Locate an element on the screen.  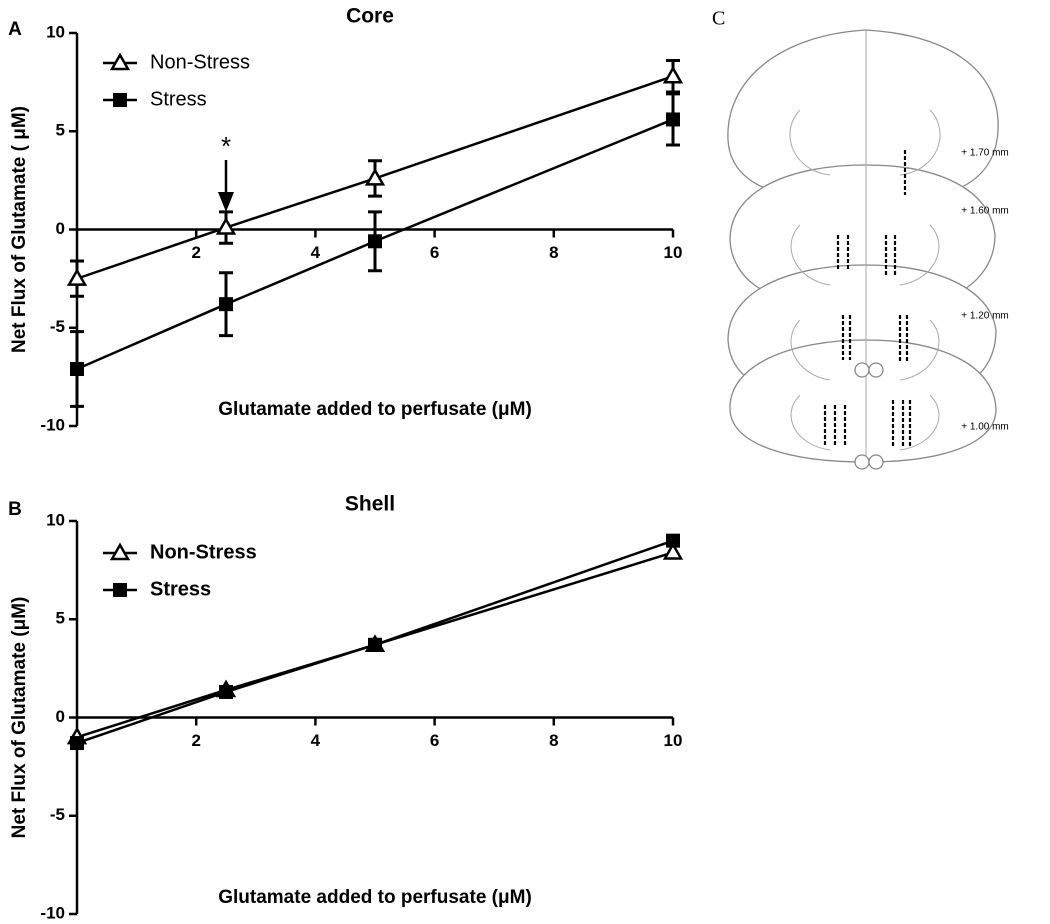
level-label: + 1.20 mm is located at coordinates (985, 316).